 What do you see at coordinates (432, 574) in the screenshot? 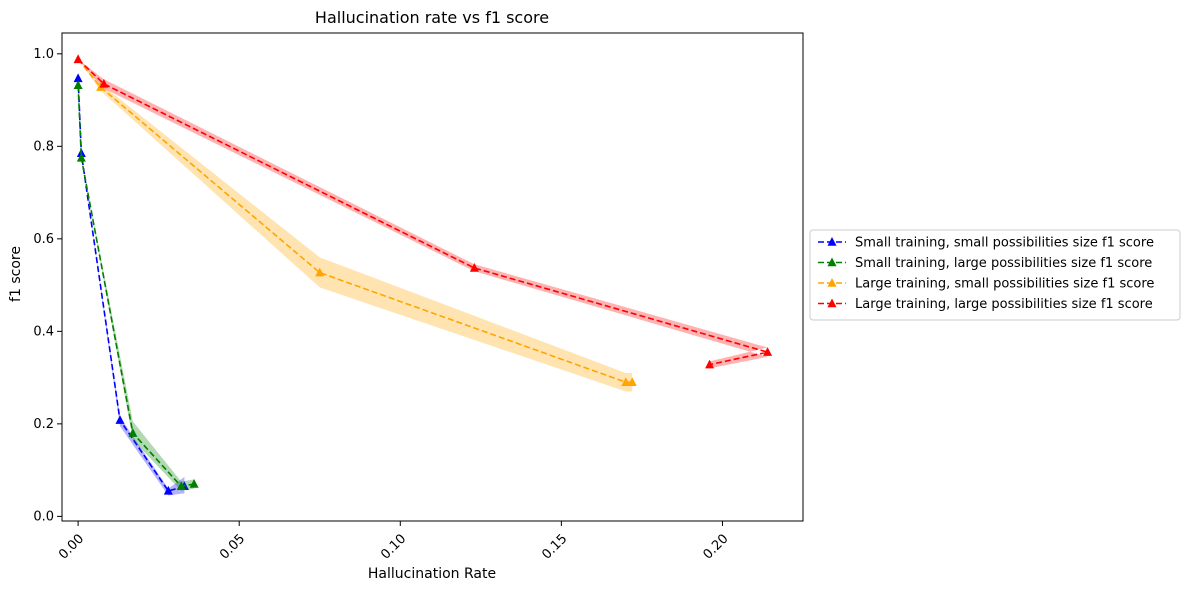
I see `x-axis-label: Hallucination Rate` at bounding box center [432, 574].